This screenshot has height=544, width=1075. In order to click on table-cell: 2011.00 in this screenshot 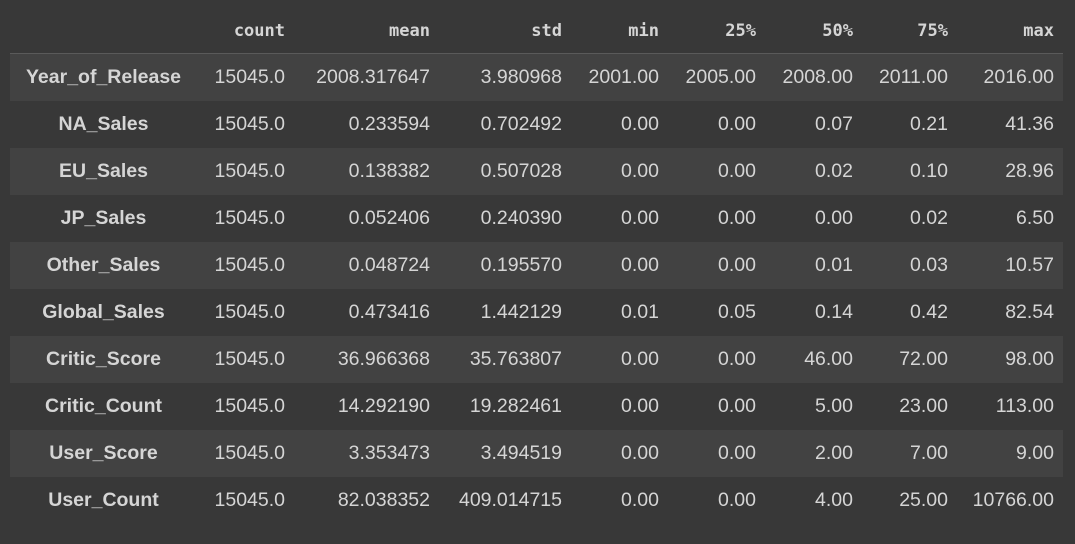, I will do `click(913, 76)`.